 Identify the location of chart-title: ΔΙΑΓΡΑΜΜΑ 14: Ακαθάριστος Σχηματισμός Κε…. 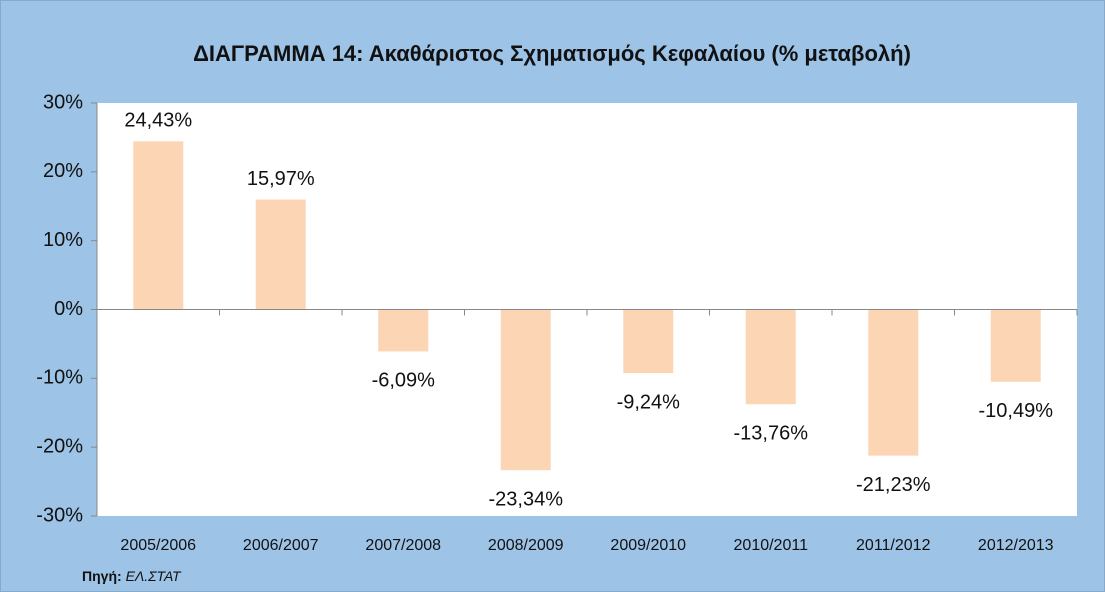
(552, 53).